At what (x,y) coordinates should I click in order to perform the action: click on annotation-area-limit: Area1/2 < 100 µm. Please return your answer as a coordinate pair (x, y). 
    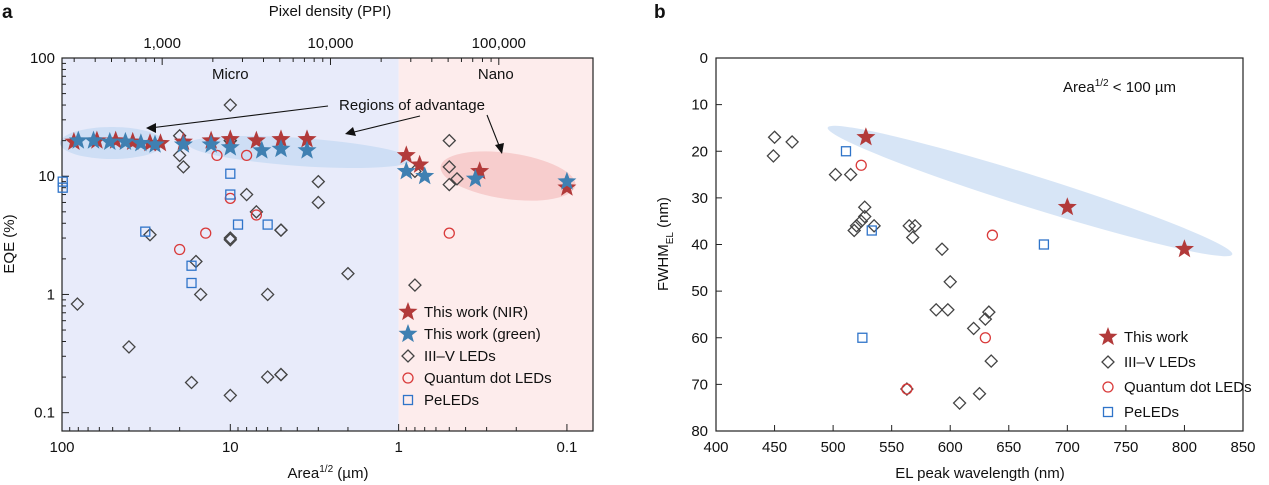
    Looking at the image, I should click on (1119, 87).